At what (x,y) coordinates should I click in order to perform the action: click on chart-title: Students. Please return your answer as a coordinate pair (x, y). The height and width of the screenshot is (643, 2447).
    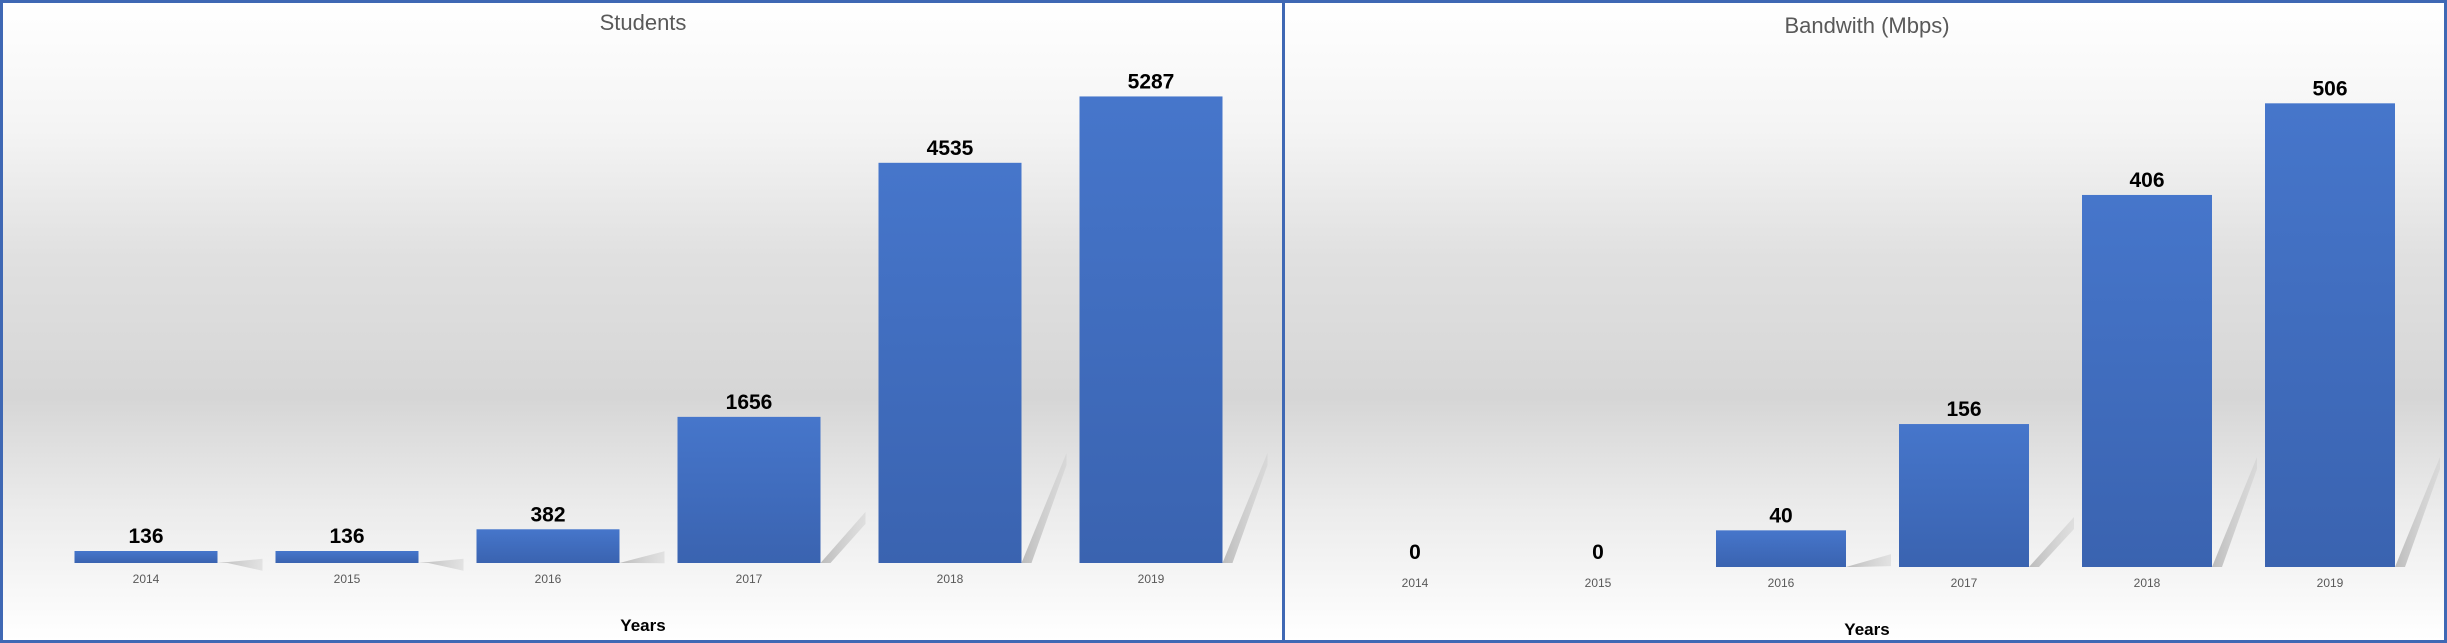
    Looking at the image, I should click on (643, 22).